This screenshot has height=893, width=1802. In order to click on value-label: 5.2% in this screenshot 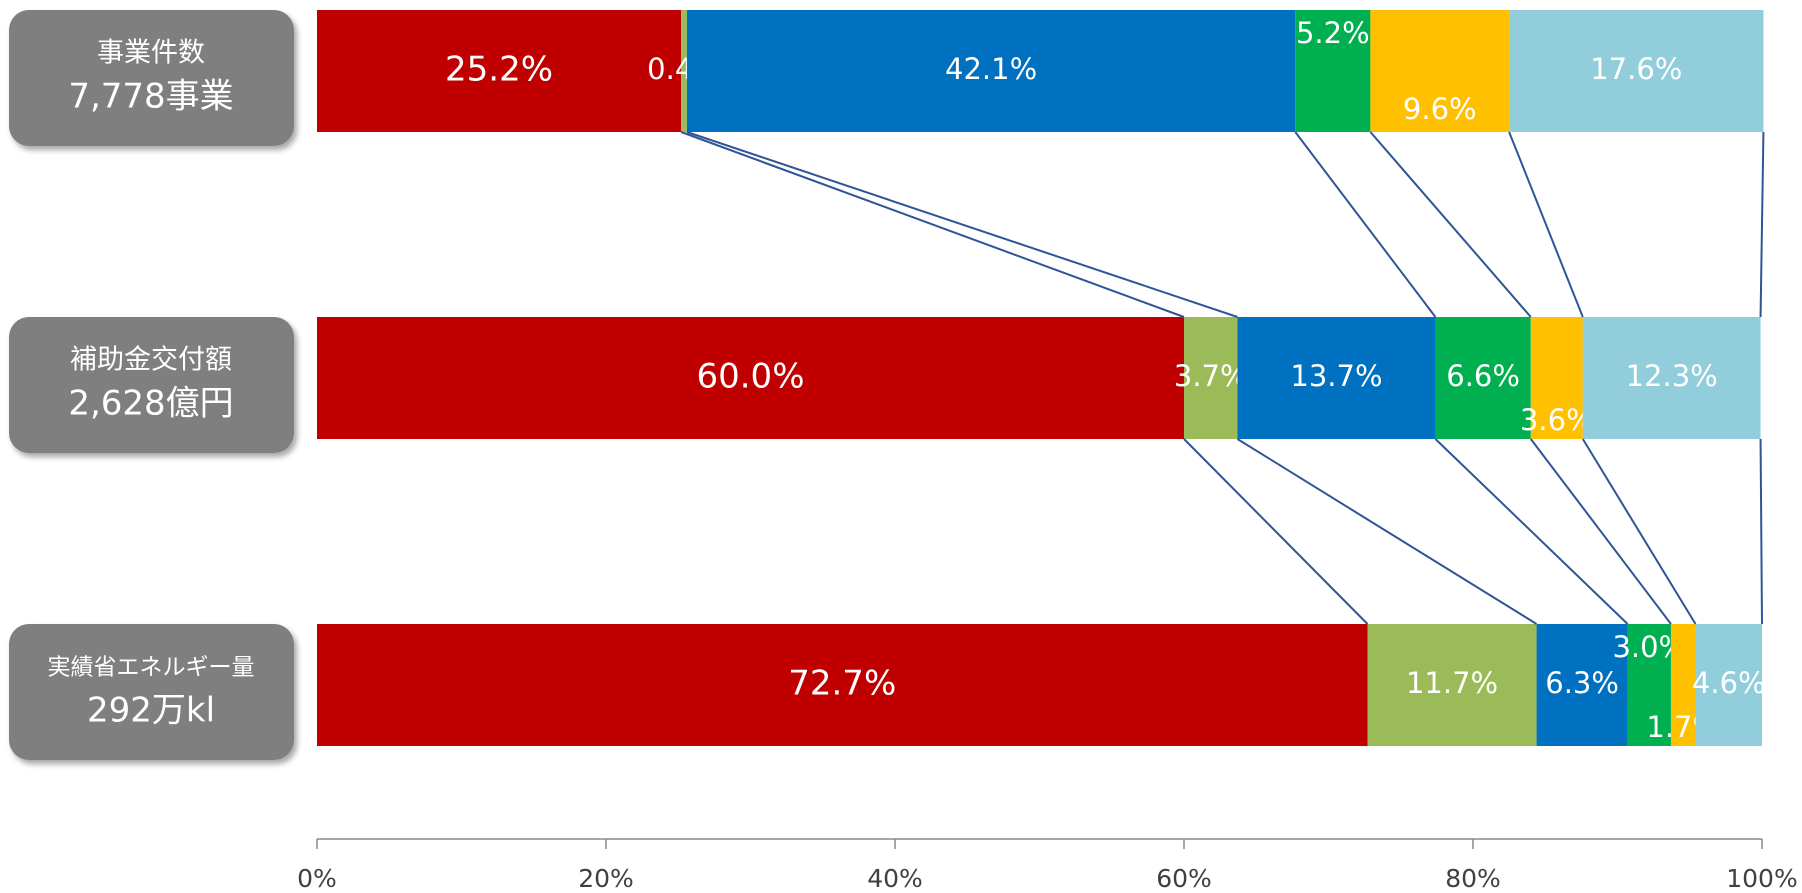, I will do `click(1333, 33)`.